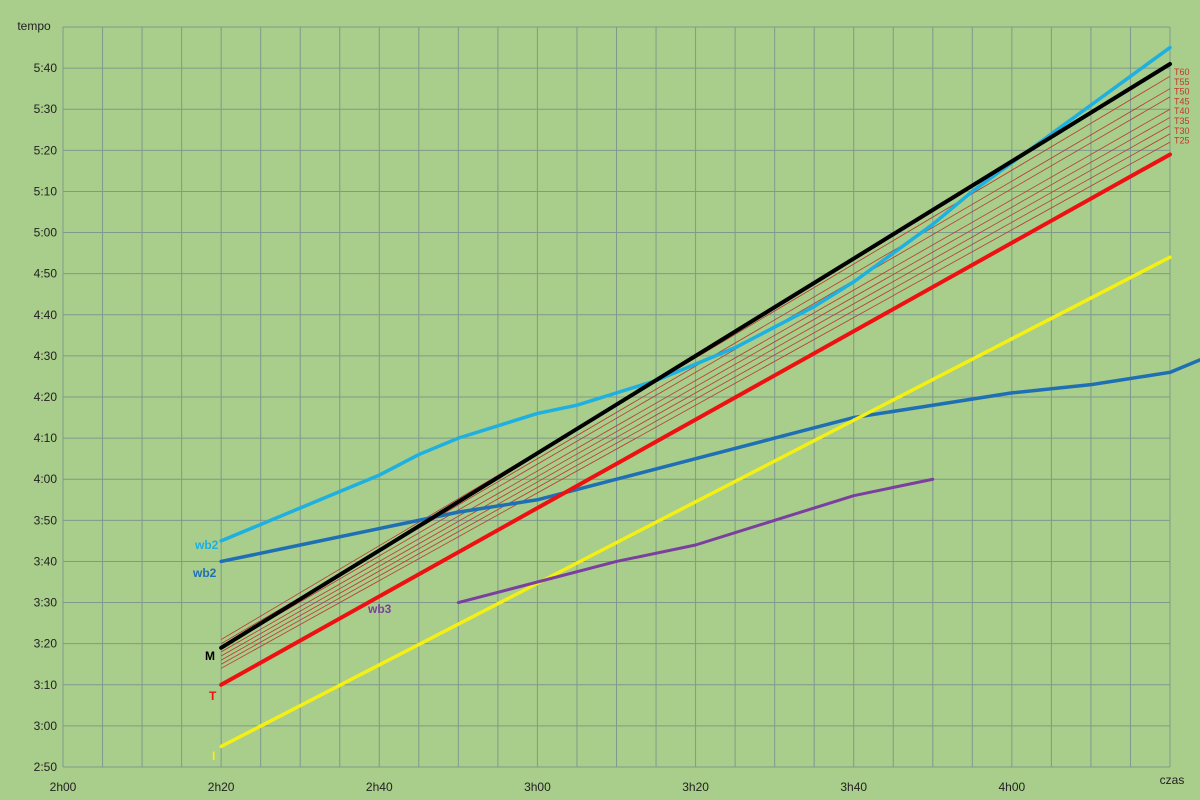 Image resolution: width=1200 pixels, height=800 pixels. What do you see at coordinates (1182, 82) in the screenshot?
I see `t-line-label: T55` at bounding box center [1182, 82].